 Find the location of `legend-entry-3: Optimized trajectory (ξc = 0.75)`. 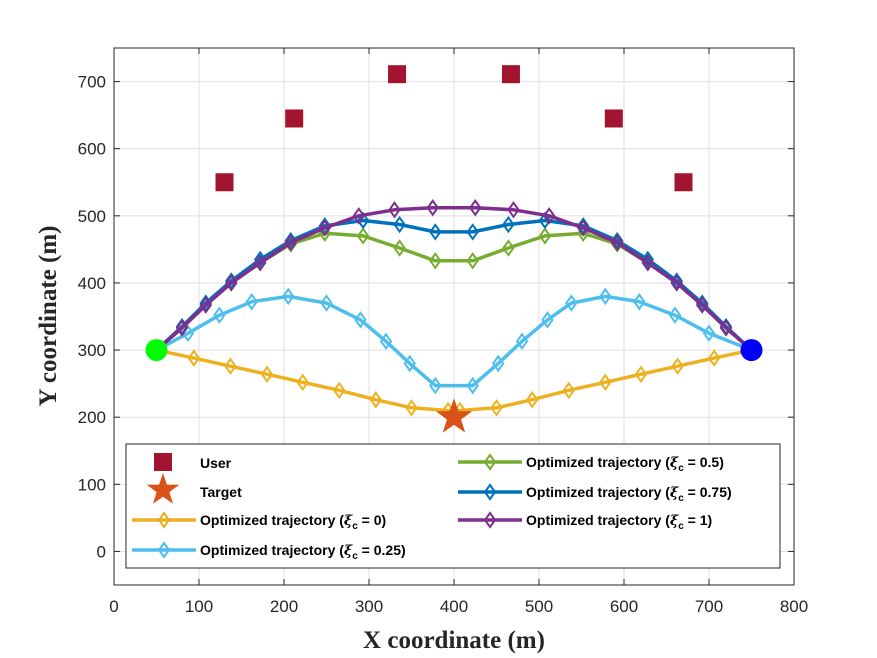

legend-entry-3: Optimized trajectory (ξc = 0.75) is located at coordinates (595, 493).